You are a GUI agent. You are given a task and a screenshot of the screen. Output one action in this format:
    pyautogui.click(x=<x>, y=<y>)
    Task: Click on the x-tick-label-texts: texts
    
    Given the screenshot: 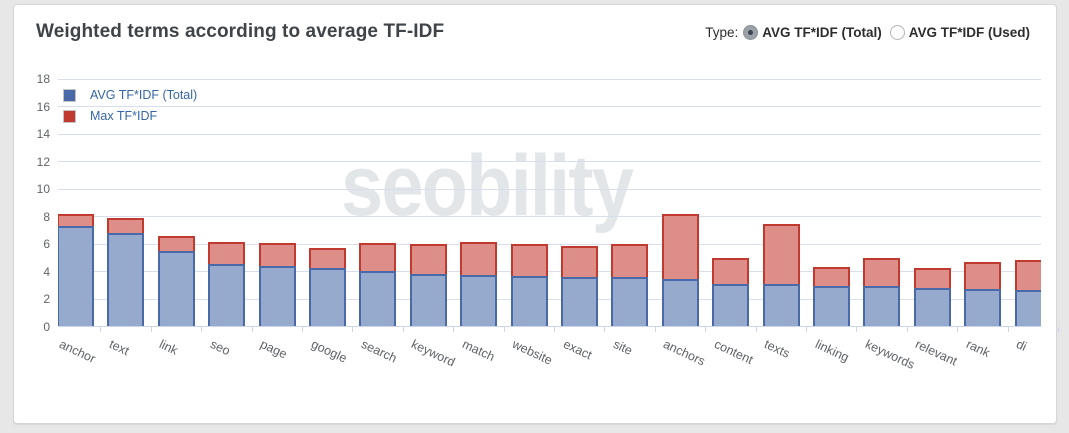 What is the action you would take?
    pyautogui.click(x=777, y=349)
    